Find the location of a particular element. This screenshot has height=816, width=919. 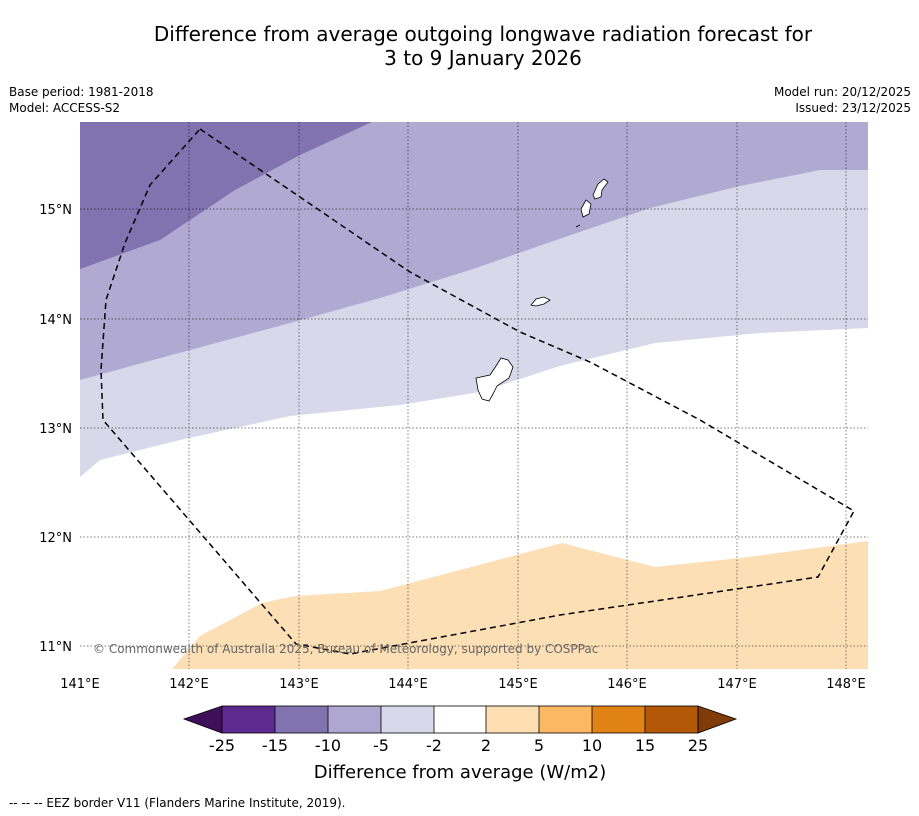

colorbar-label: -15 is located at coordinates (275, 745).